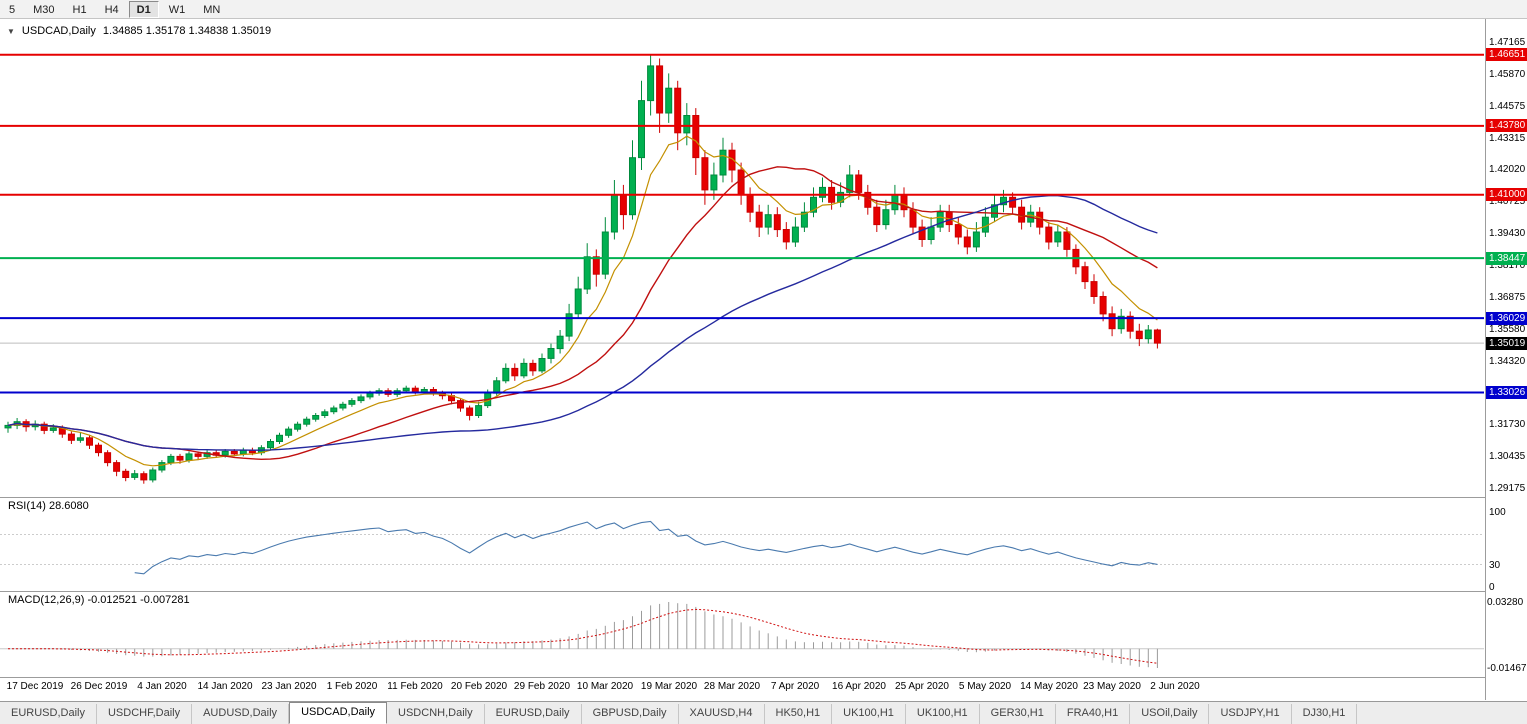  Describe the element at coordinates (58, 31) in the screenshot. I see `symbol-title: USDCAD,Daily` at that location.